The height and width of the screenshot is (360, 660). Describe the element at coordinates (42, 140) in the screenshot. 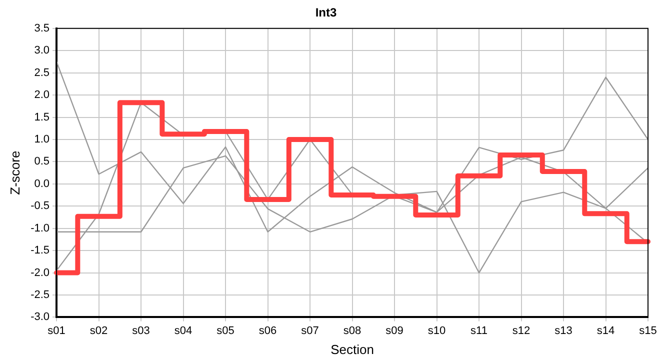

I see `y-tick-label: 1.0` at that location.